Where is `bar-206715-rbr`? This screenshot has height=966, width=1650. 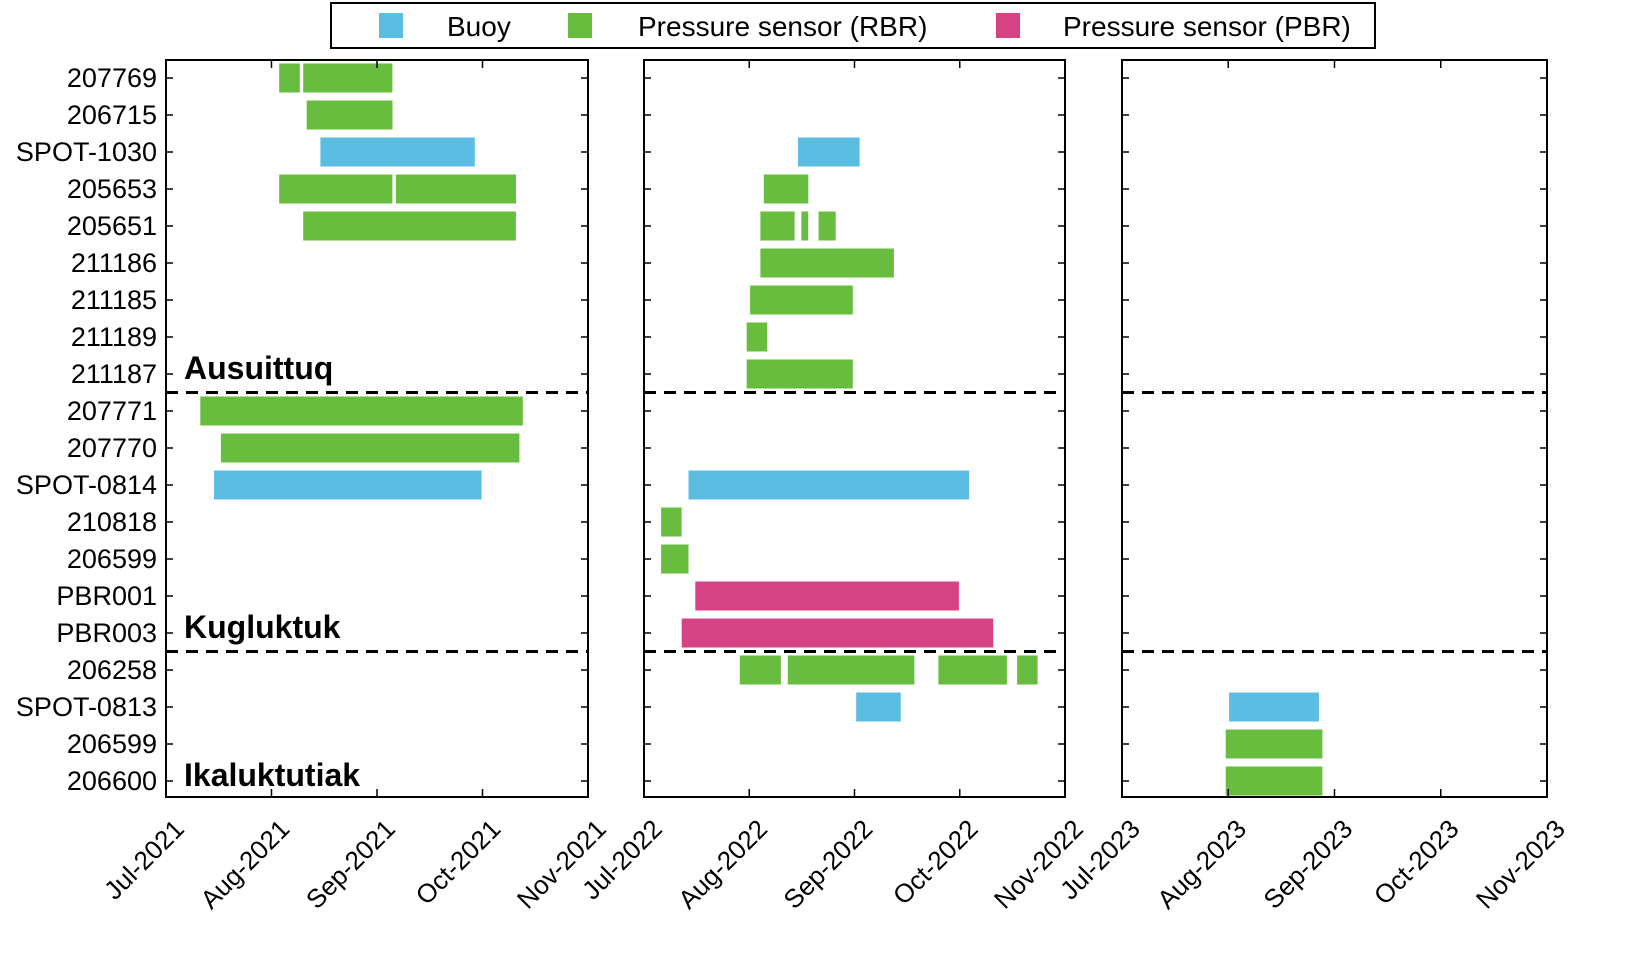
bar-206715-rbr is located at coordinates (349, 115).